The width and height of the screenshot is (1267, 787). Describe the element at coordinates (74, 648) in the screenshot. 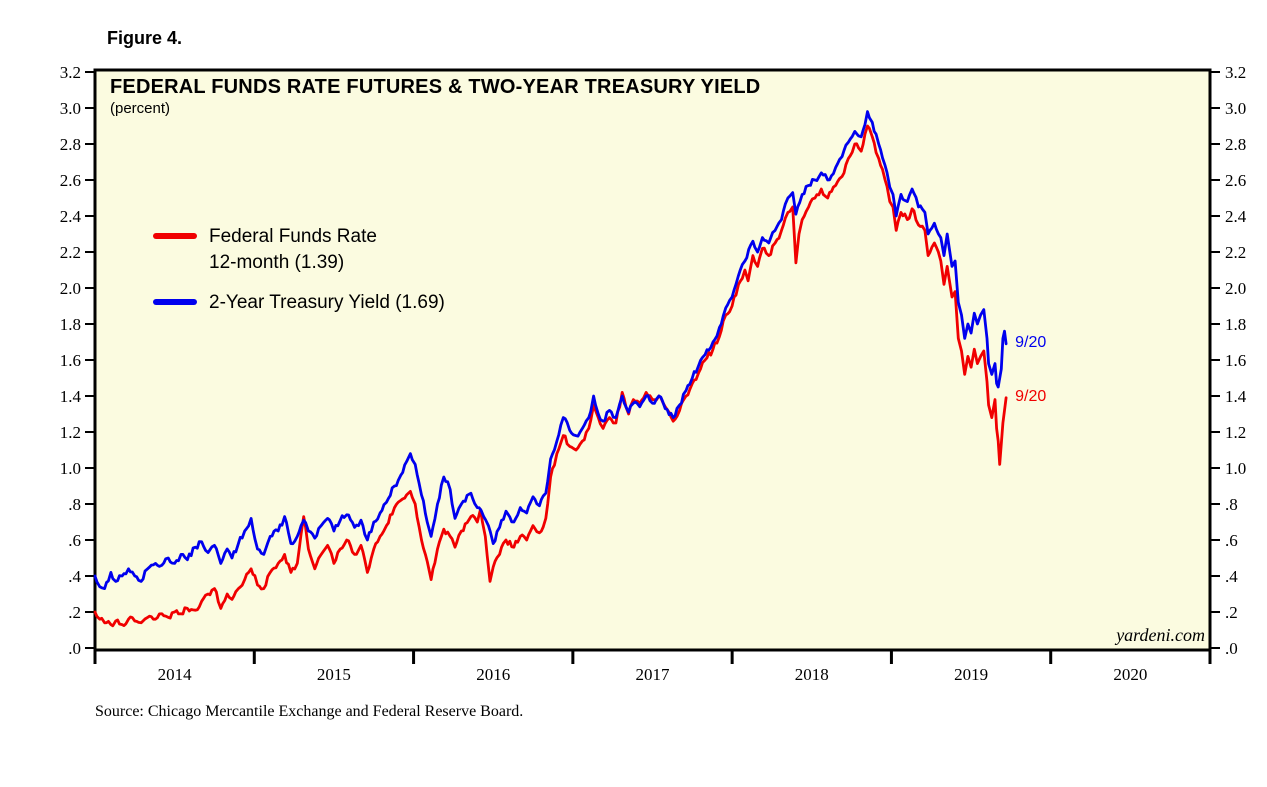

I see `y-axis-tick-label-left: .0` at that location.